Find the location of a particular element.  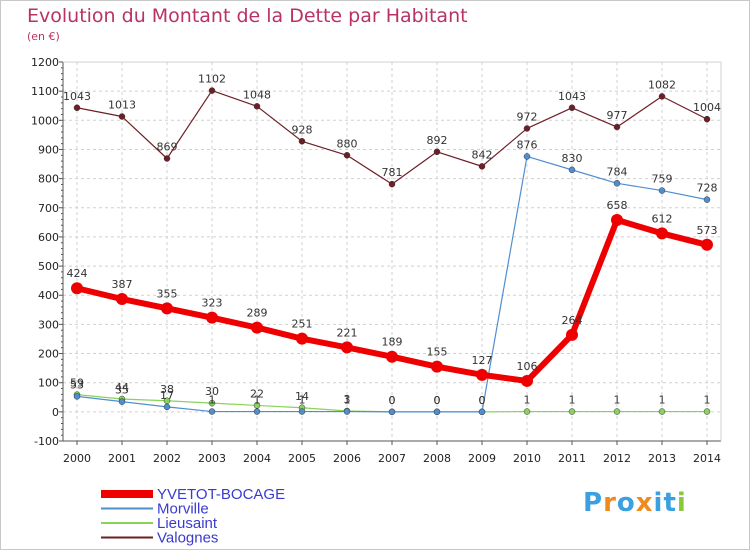

data-label-yvetot-bocage: 264 is located at coordinates (572, 320).